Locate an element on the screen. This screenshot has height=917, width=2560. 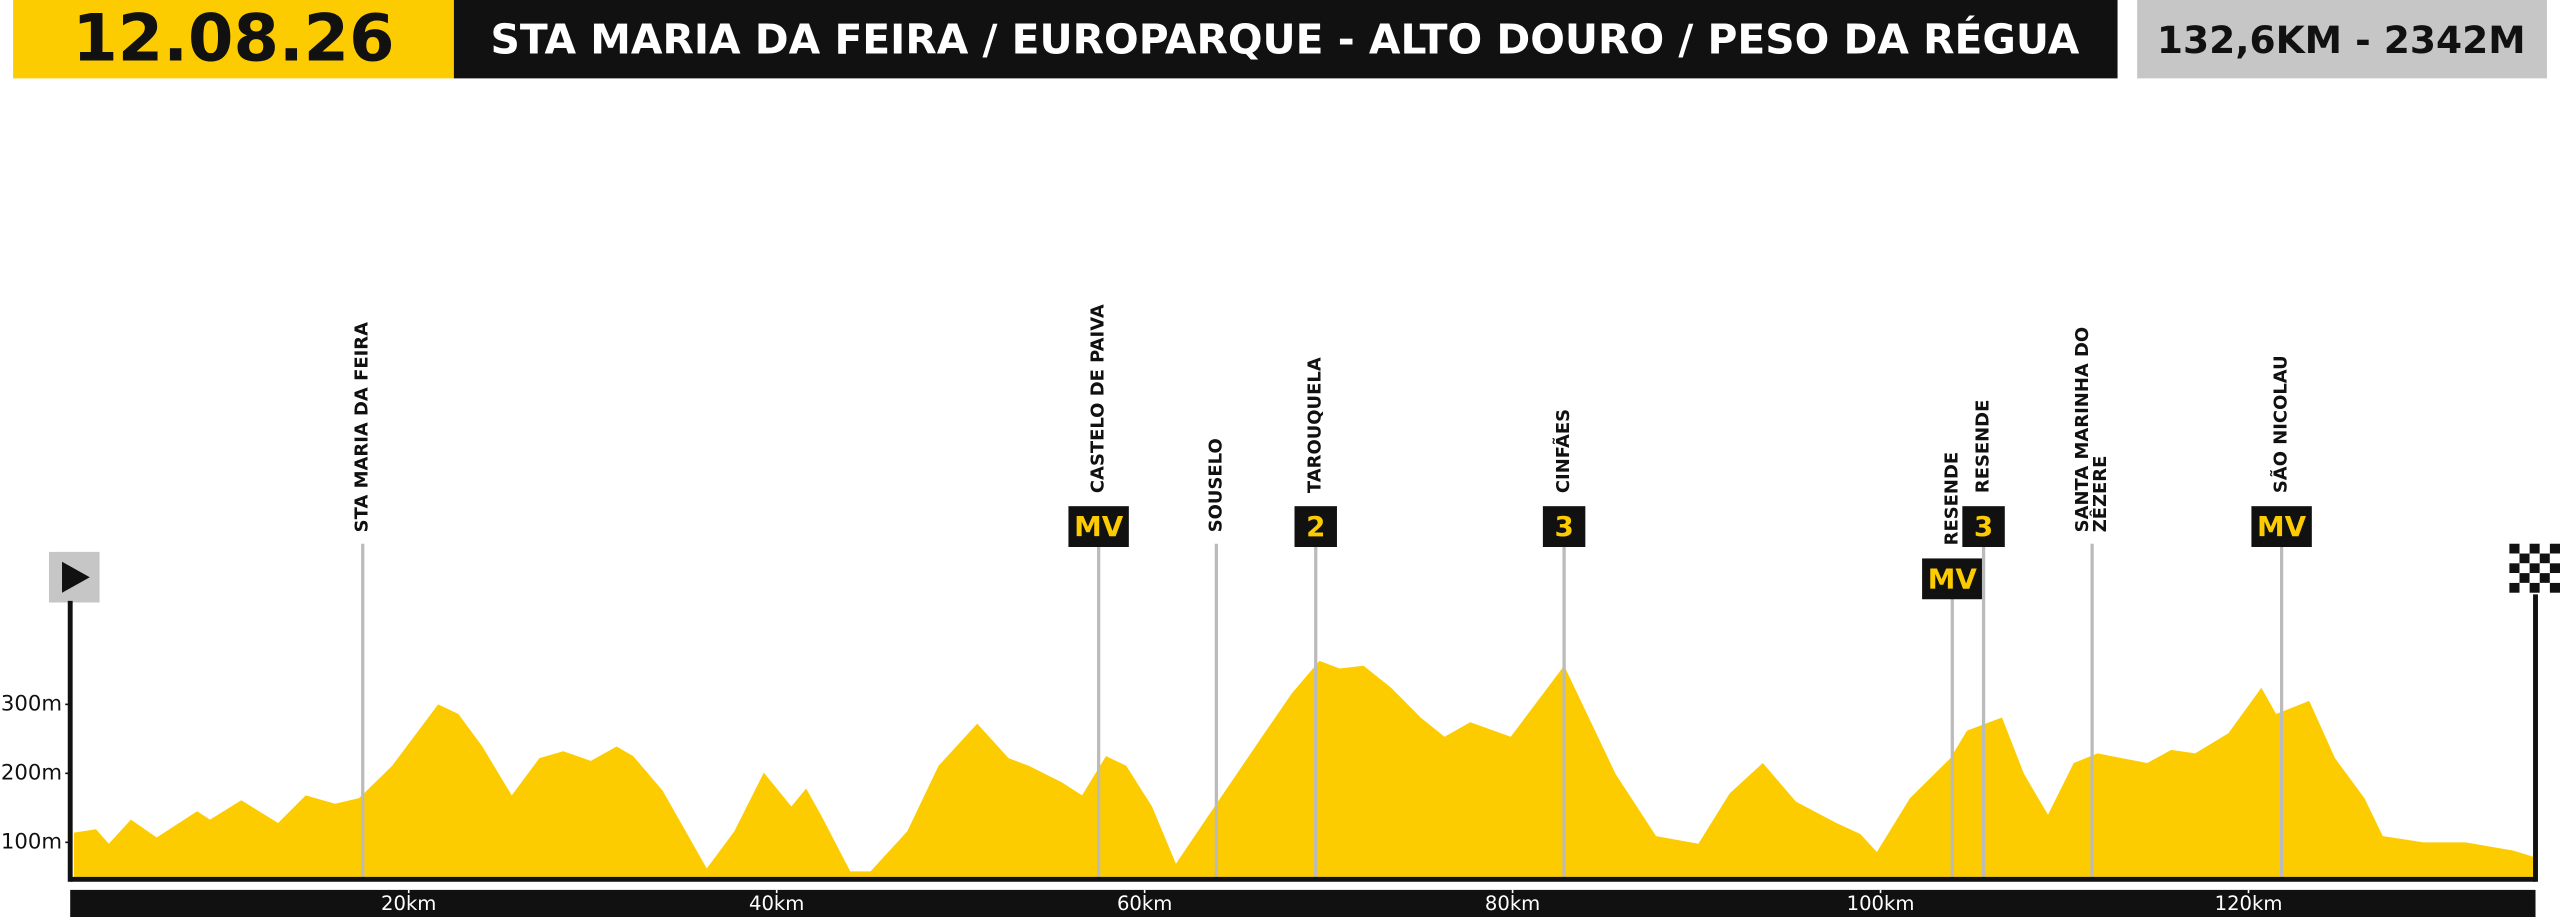
place-label: SANTA MARINHA DO is located at coordinates (2082, 429).